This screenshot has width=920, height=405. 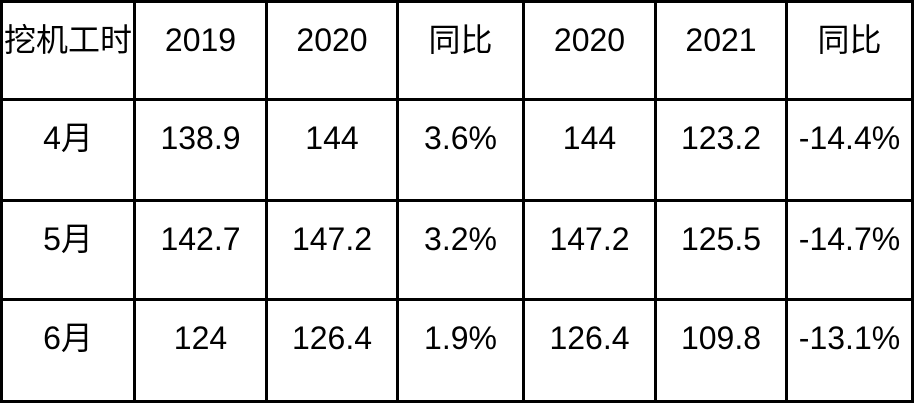 I want to click on cell-yoy-negative: -13.1%, so click(x=849, y=350).